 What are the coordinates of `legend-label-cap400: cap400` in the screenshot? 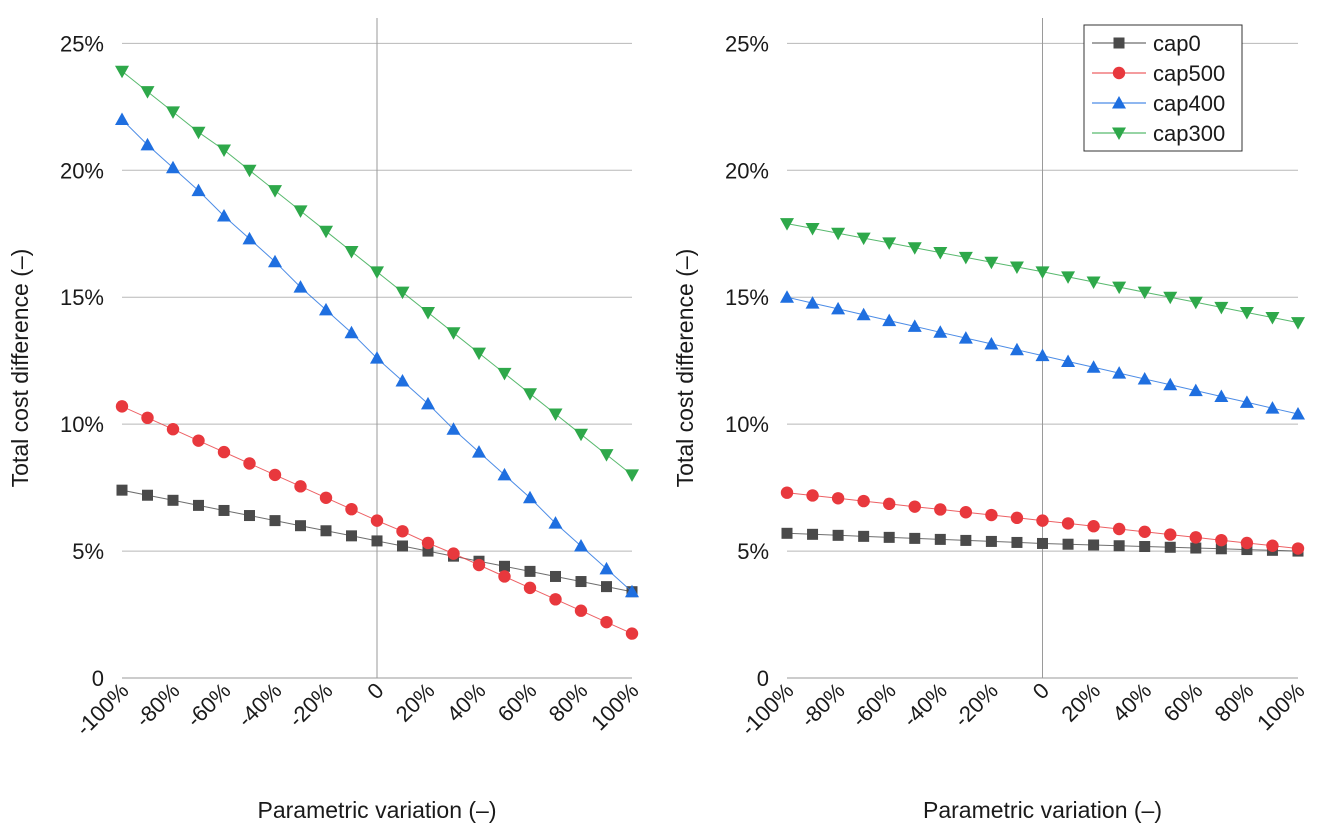 It's located at (1189, 103).